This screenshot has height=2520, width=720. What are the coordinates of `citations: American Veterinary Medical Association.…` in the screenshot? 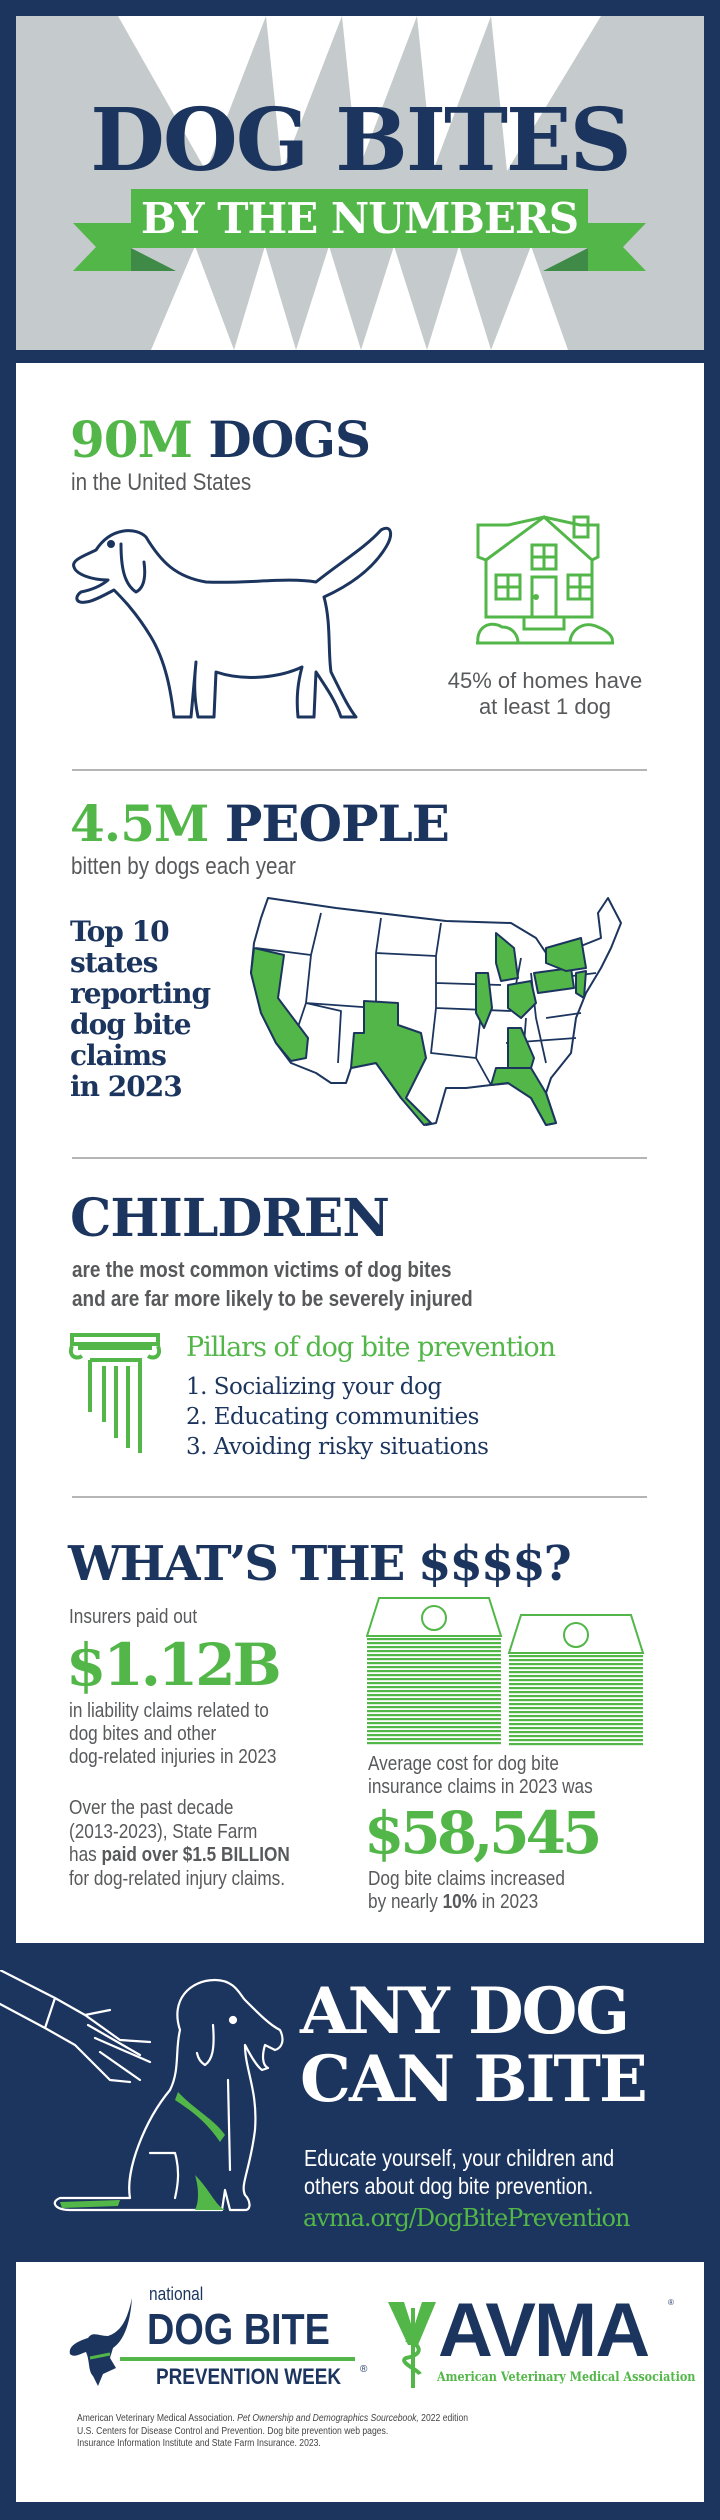 It's located at (304, 2432).